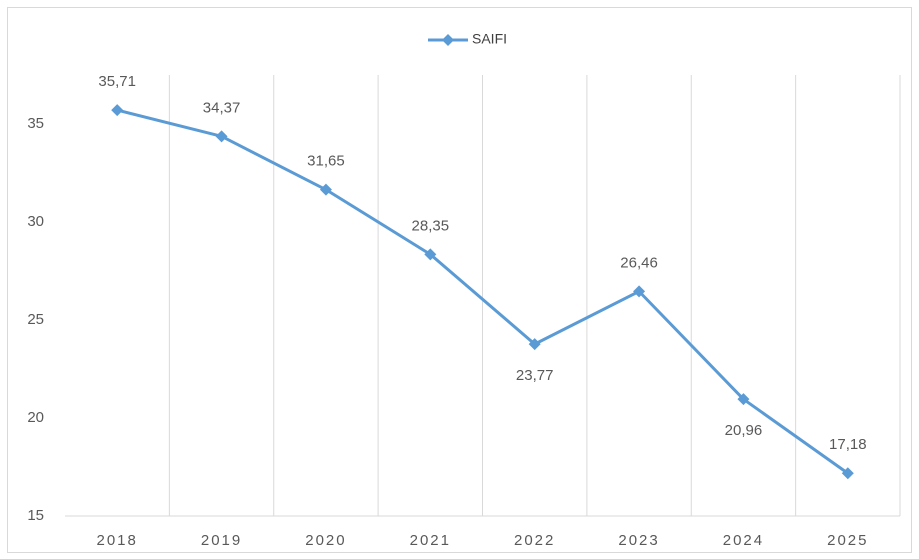 The height and width of the screenshot is (559, 919). What do you see at coordinates (430, 540) in the screenshot?
I see `x-tick-label: 2021` at bounding box center [430, 540].